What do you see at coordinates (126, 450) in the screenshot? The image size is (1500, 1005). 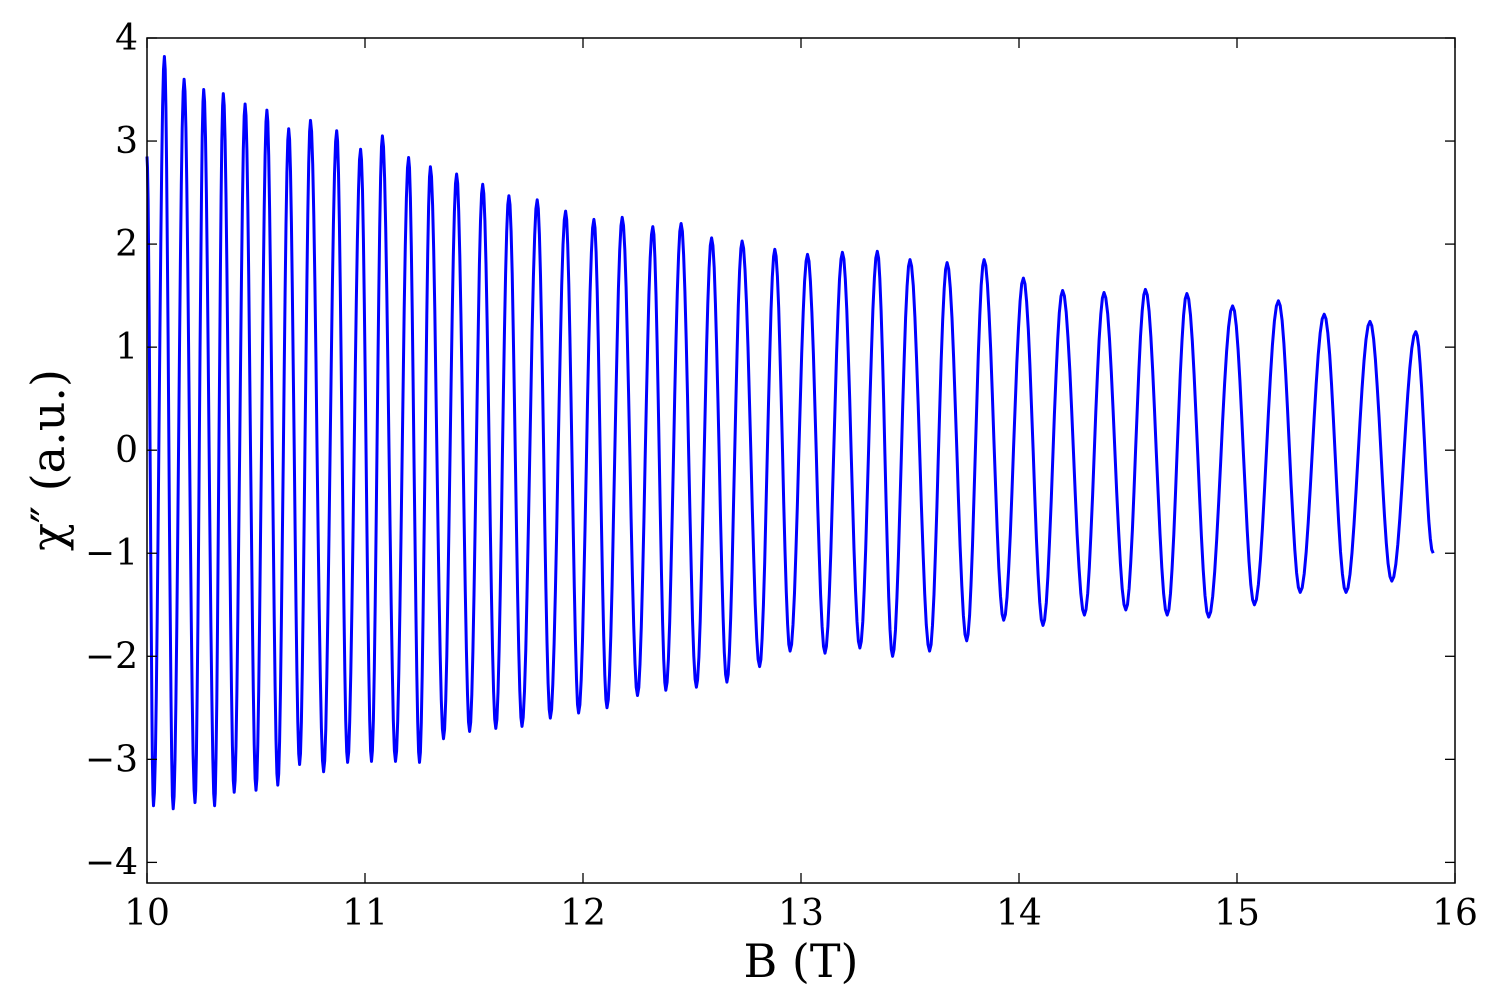 I see `y-tick-label: 0` at bounding box center [126, 450].